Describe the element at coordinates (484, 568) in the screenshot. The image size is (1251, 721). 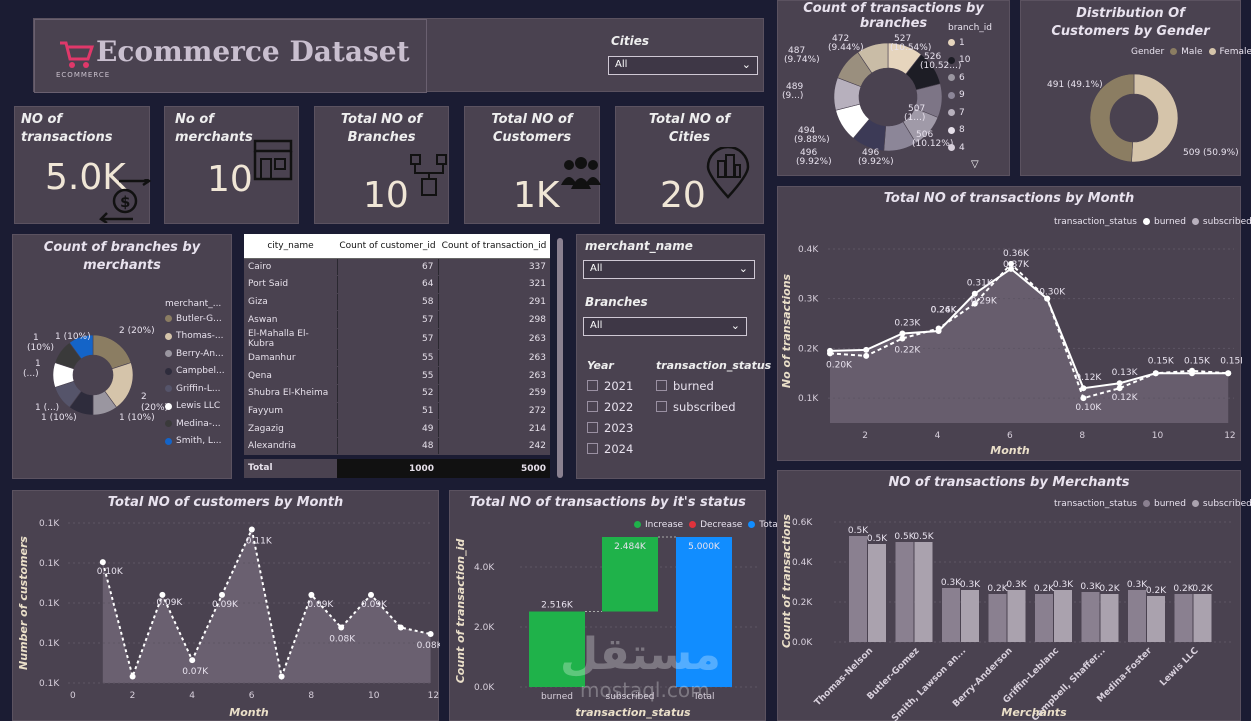
I see `y-tick: 4.0K` at that location.